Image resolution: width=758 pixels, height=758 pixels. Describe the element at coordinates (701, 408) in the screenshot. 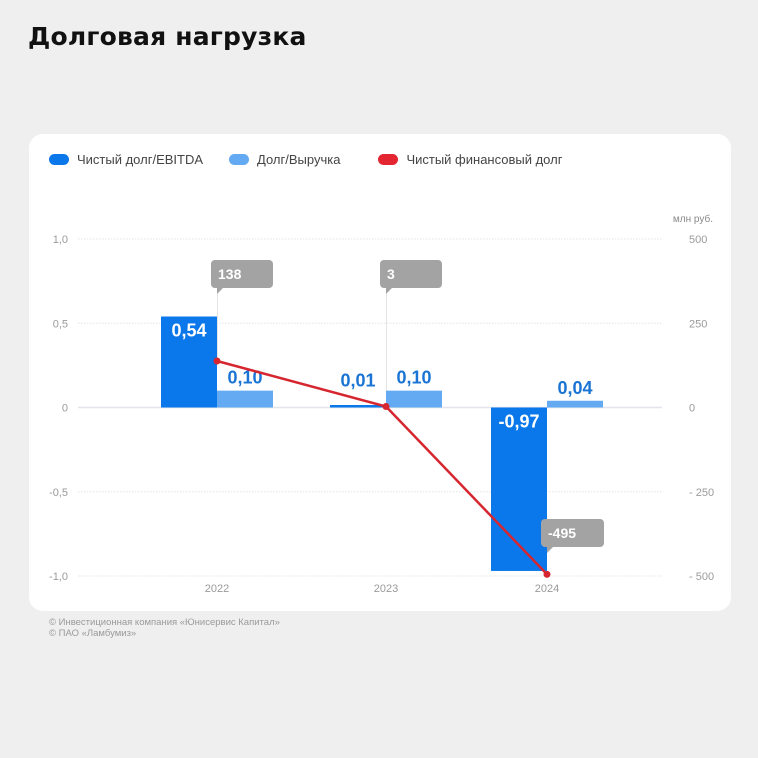

I see `right-axis: 500 250 0 - 250 - 500` at that location.